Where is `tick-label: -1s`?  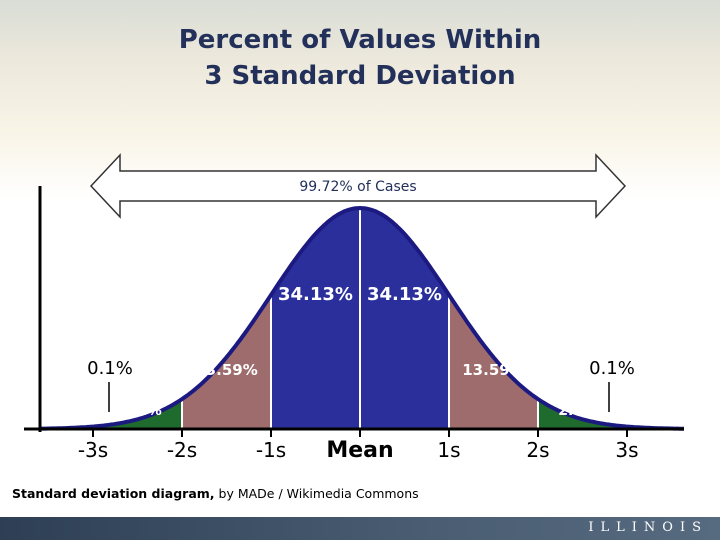
tick-label: -1s is located at coordinates (271, 450).